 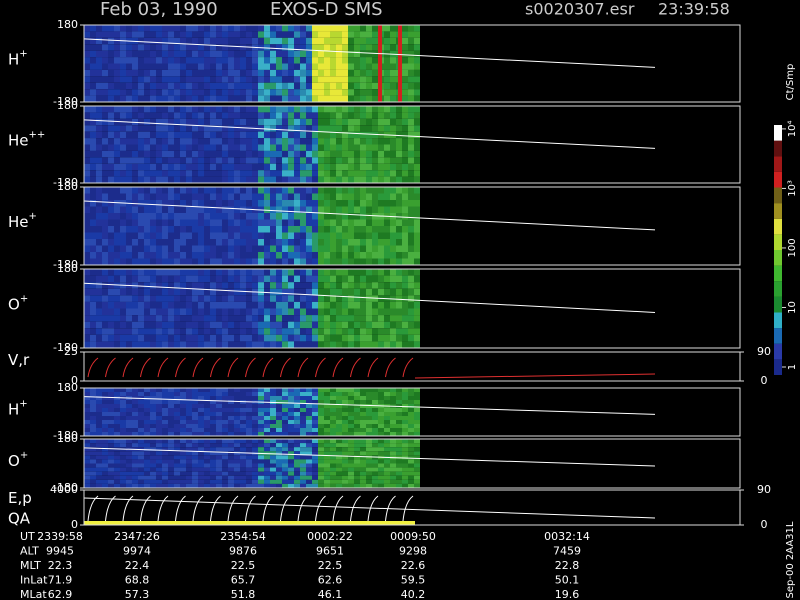 I want to click on row-label: MLat, so click(x=33, y=594).